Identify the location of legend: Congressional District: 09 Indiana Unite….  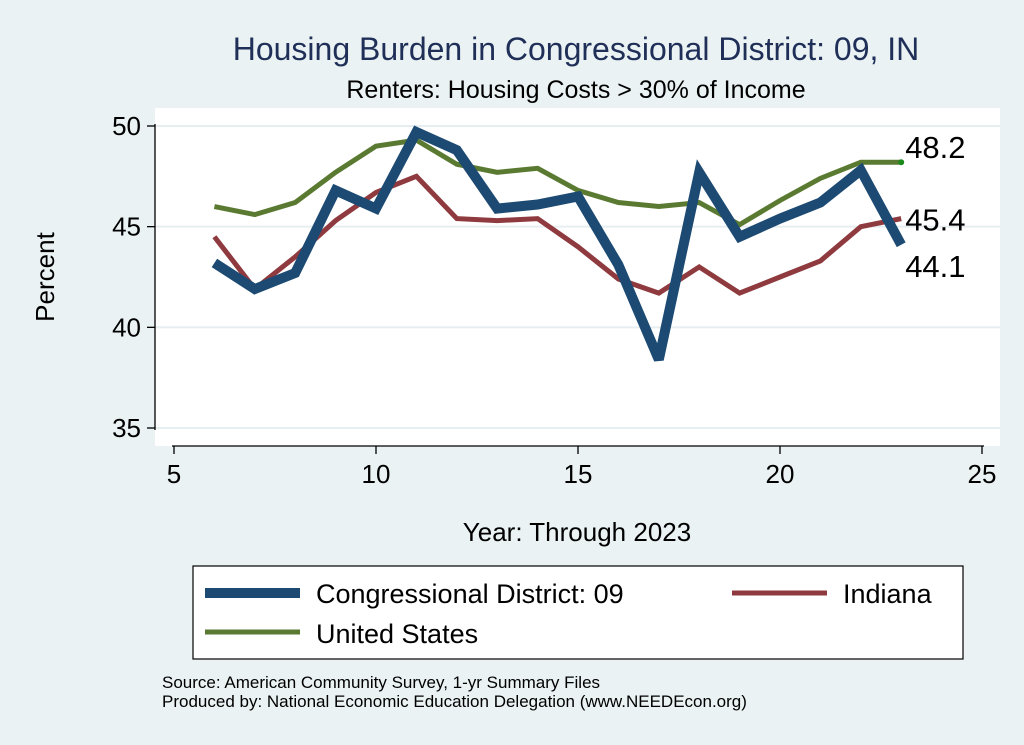
(578, 612).